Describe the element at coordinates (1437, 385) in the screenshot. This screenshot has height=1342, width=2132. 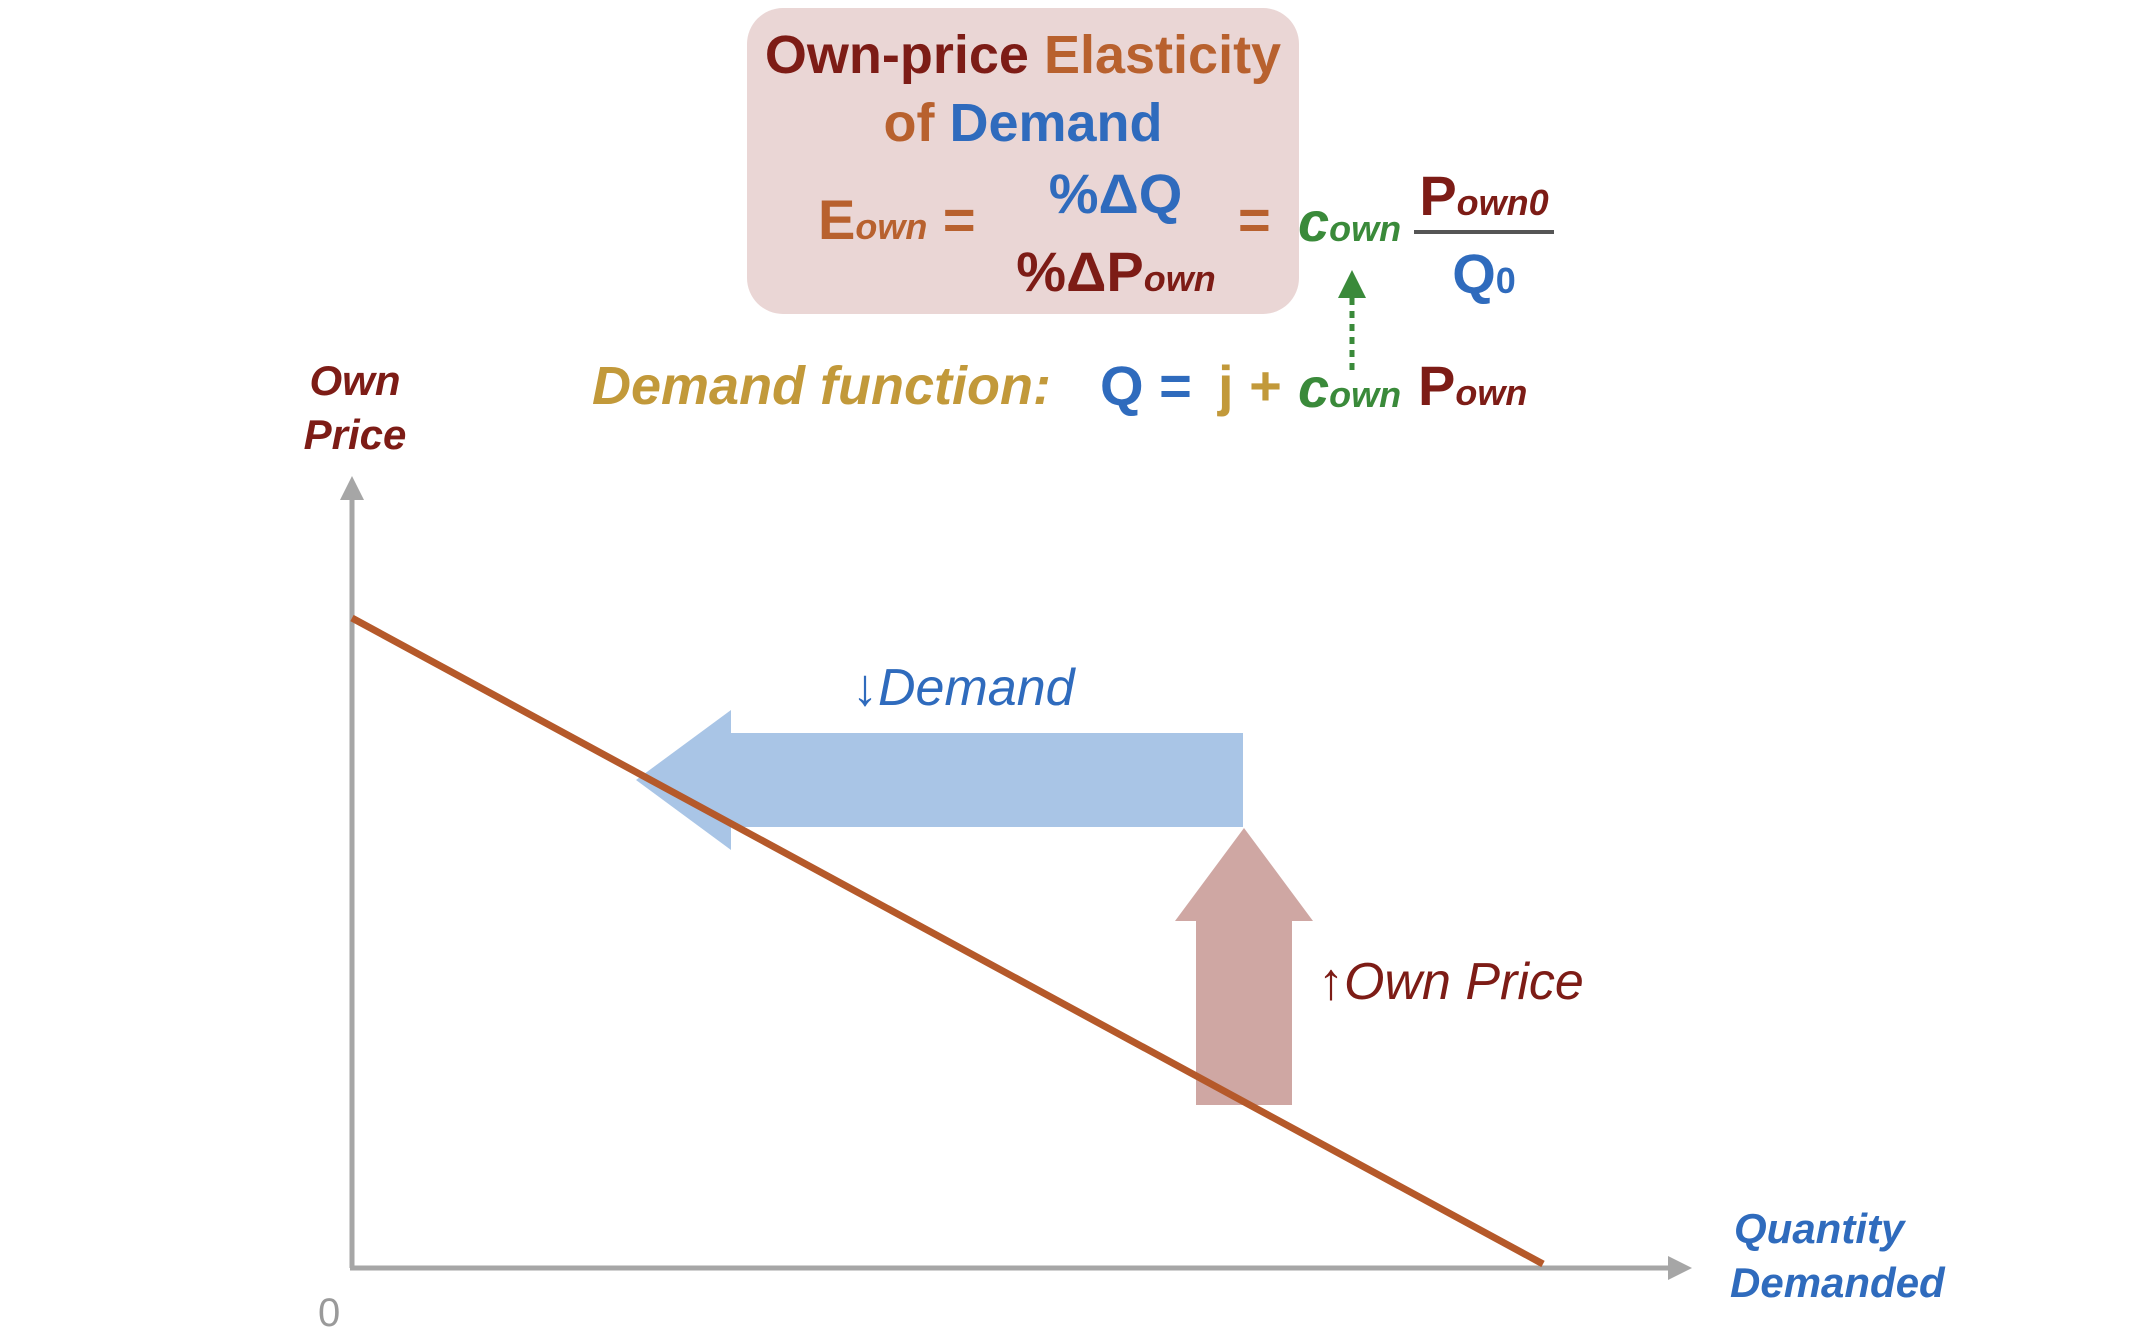
I see `demand-function-p-letter: P` at that location.